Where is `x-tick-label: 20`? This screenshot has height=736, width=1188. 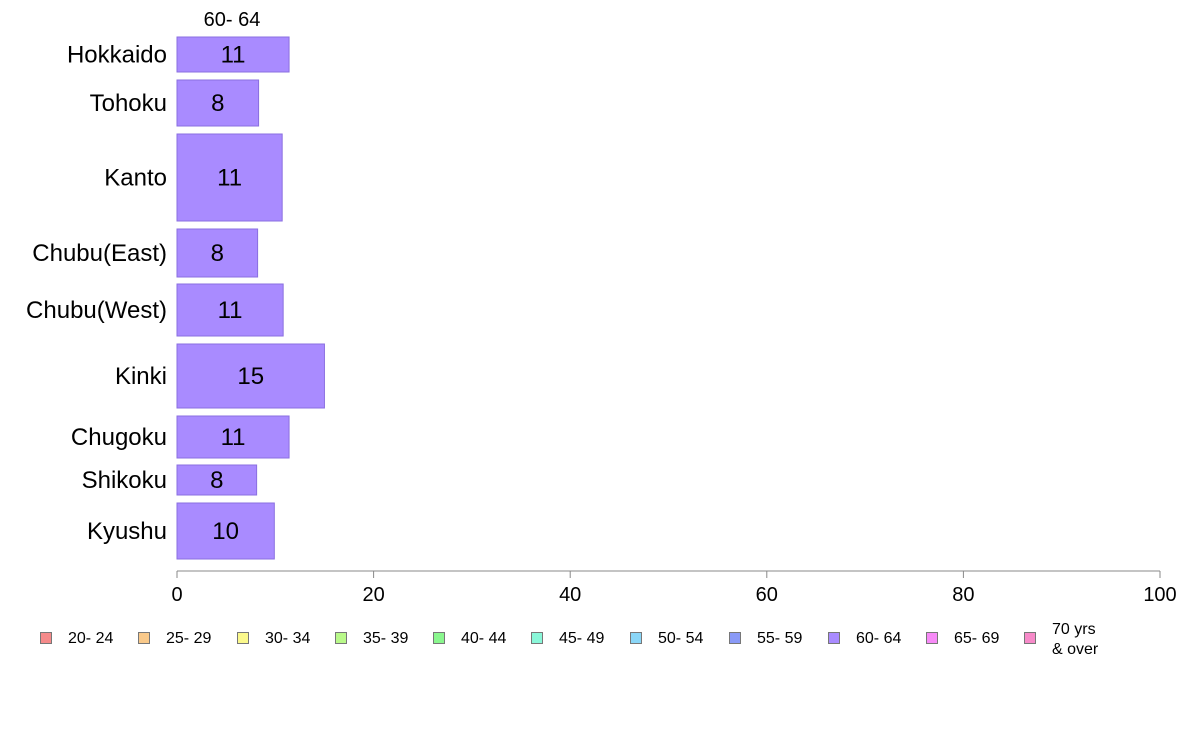
x-tick-label: 20 is located at coordinates (373, 595).